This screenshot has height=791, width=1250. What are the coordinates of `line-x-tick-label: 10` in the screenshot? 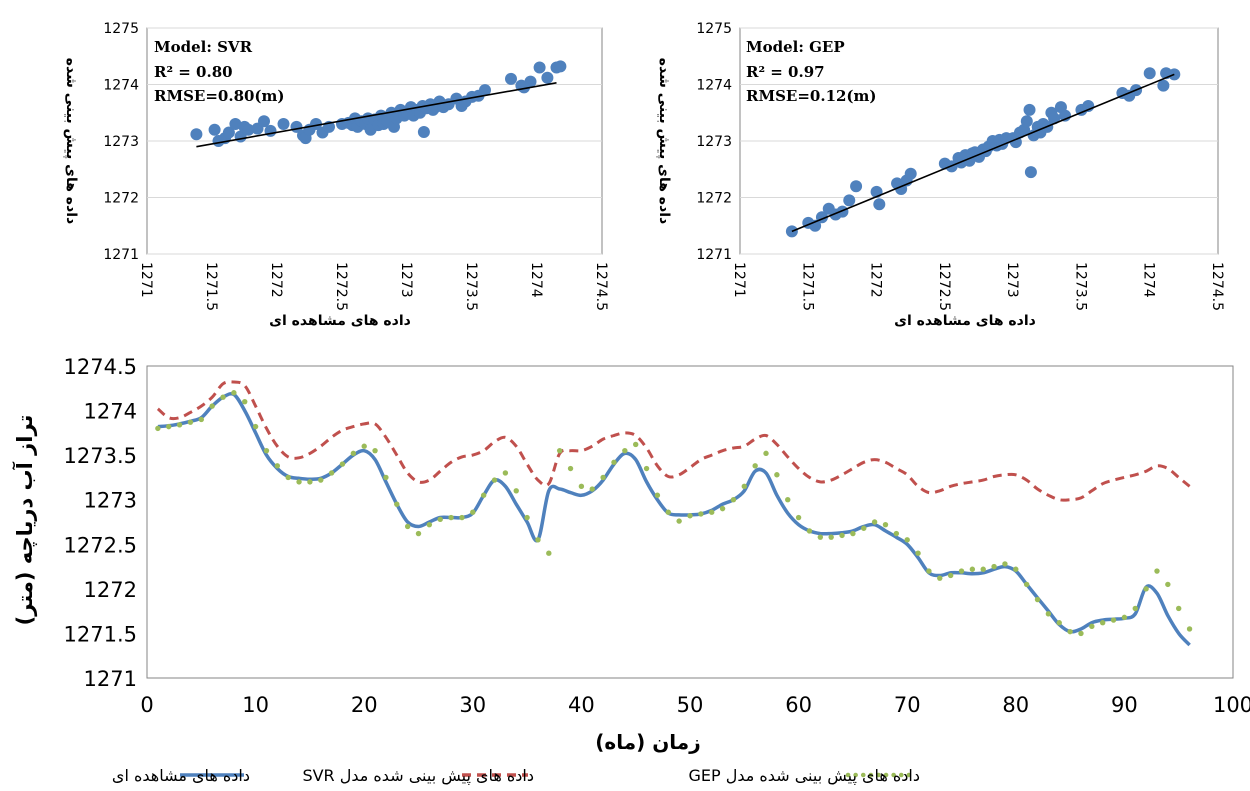 It's located at (255, 705).